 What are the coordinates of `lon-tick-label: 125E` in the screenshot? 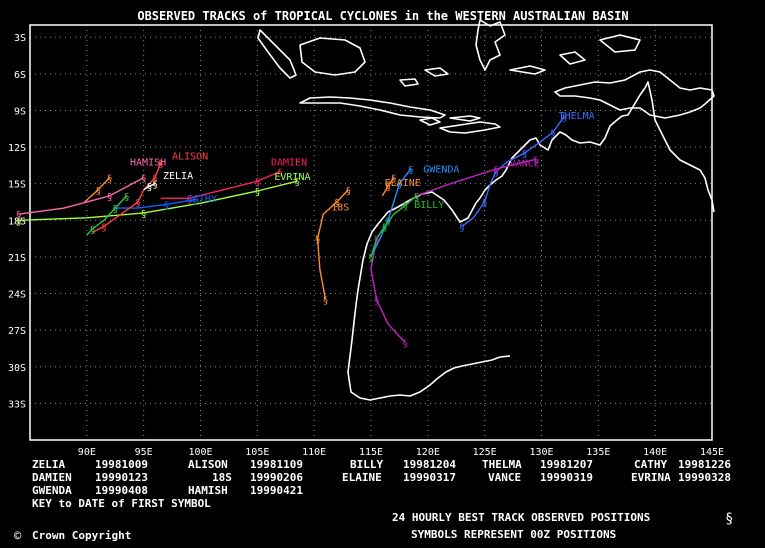 It's located at (485, 452).